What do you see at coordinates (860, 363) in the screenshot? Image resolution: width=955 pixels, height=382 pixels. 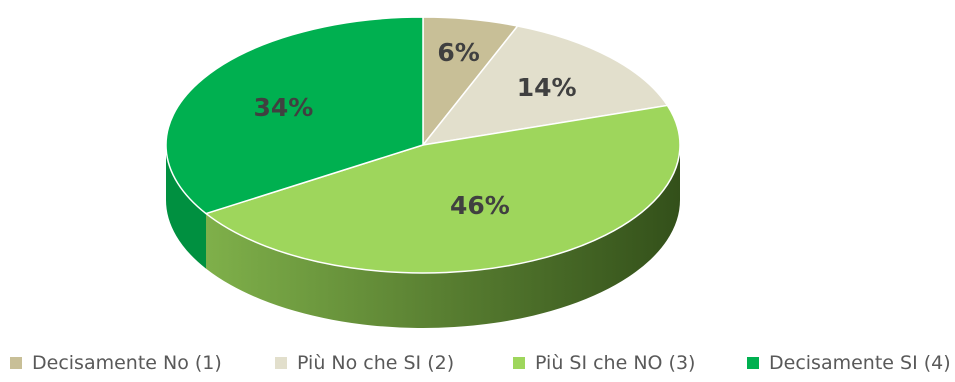 I see `legend-label: Decisamente SI (4)` at bounding box center [860, 363].